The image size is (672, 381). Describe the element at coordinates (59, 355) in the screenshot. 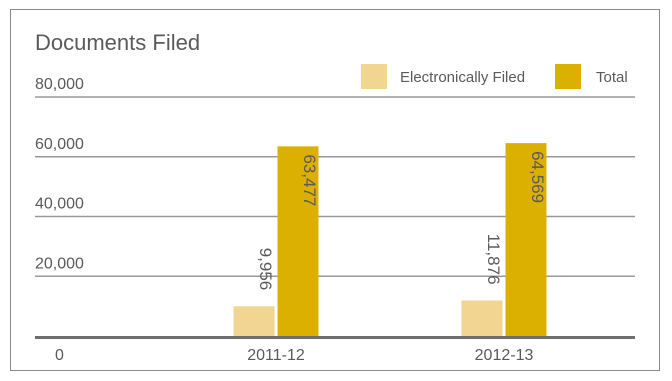

I see `y-tick-label: 0` at that location.